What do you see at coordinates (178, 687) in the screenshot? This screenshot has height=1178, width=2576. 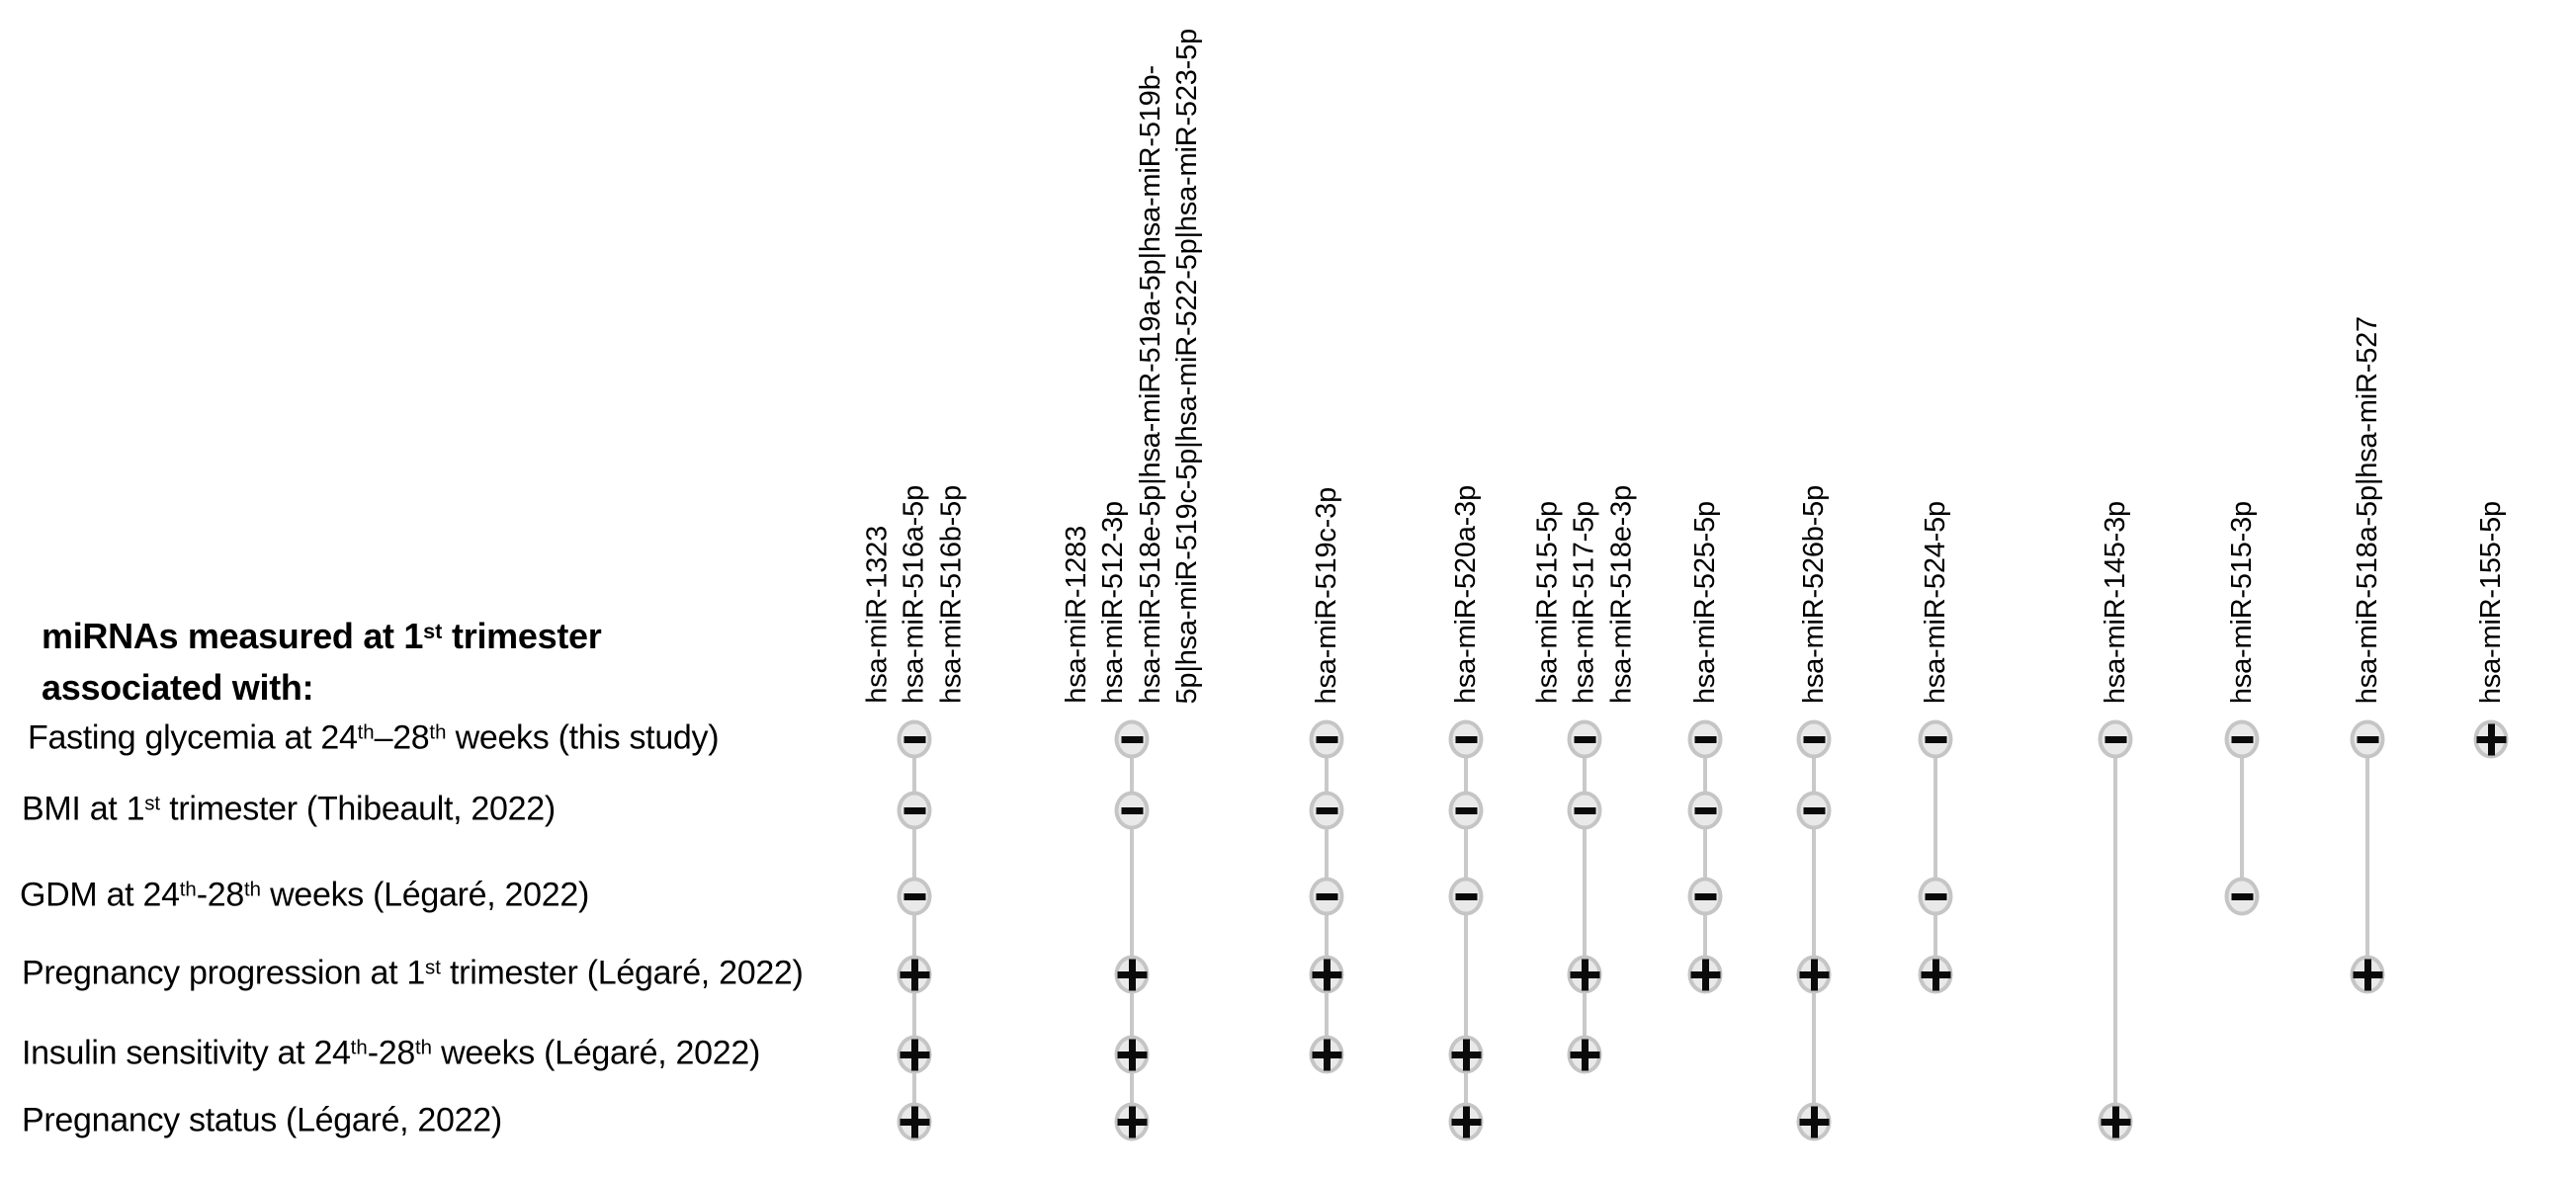 I see `figure-title-line-2: associated with:` at bounding box center [178, 687].